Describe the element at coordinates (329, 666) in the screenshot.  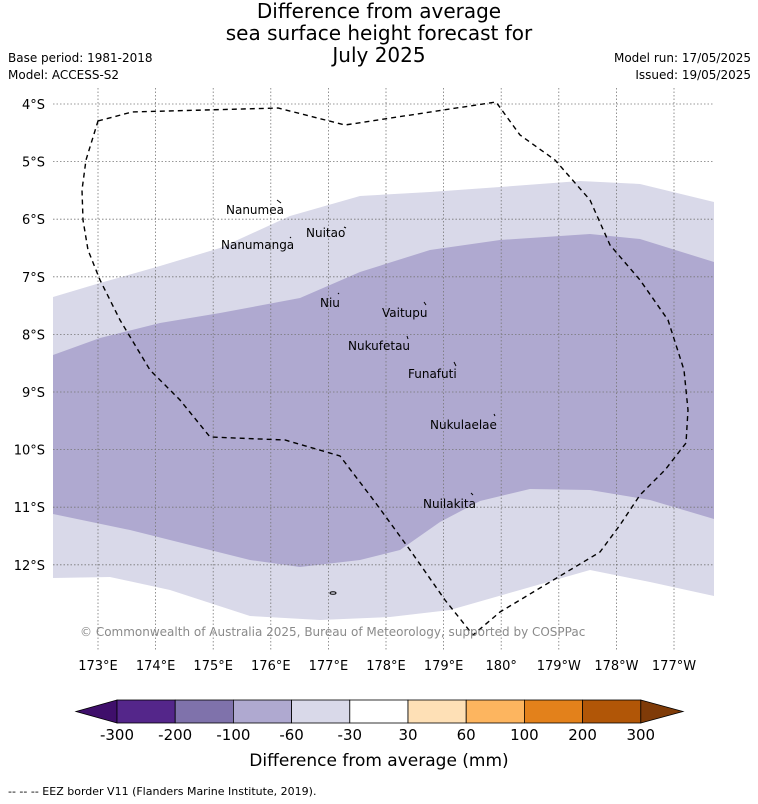
I see `longitude-label: 177°E` at that location.